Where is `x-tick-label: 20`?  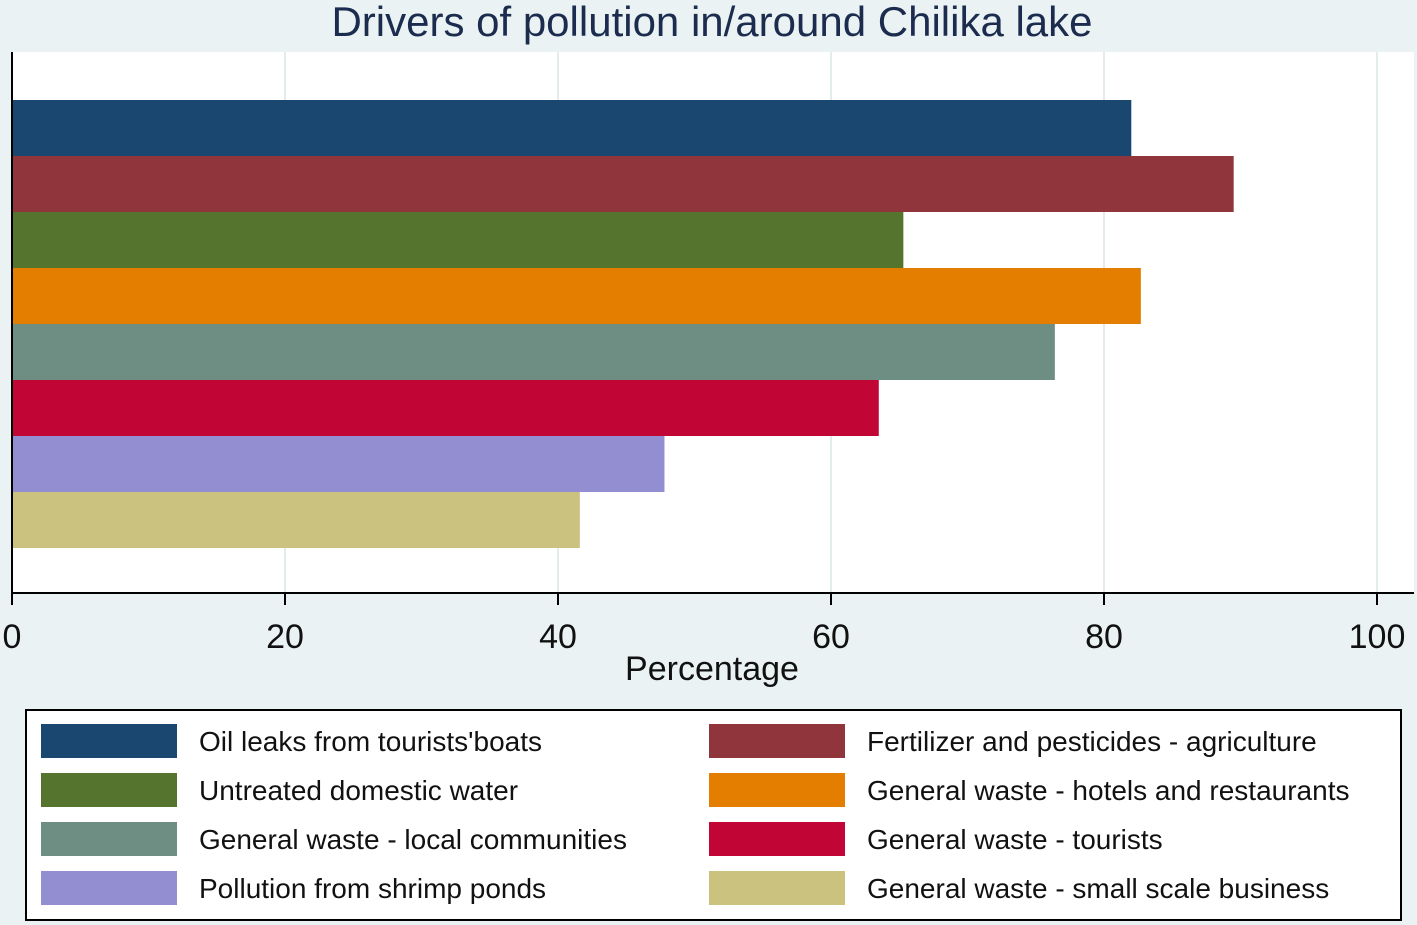
x-tick-label: 20 is located at coordinates (285, 637).